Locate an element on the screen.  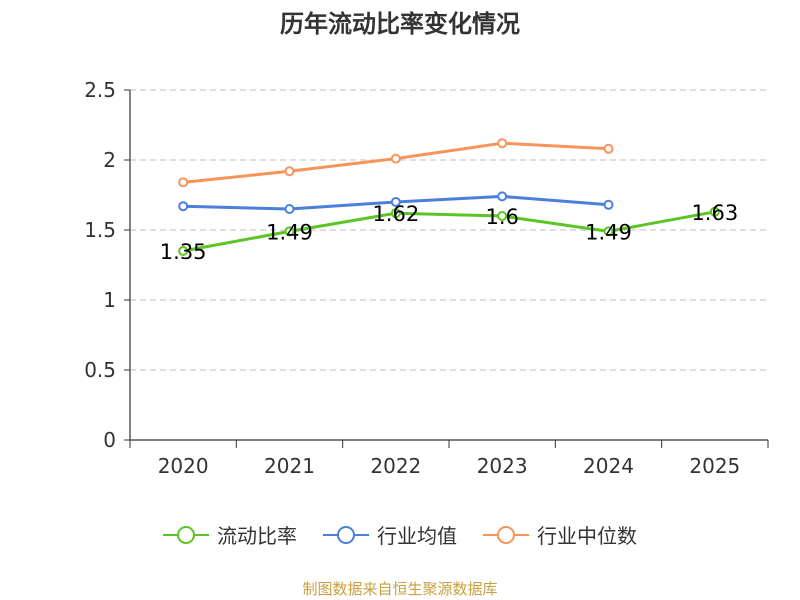
y-tick-label: 0.5 is located at coordinates (100, 370).